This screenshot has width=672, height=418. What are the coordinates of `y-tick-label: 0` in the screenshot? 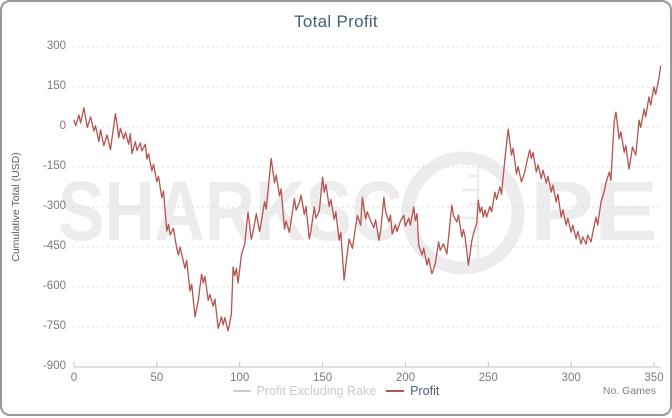 It's located at (62, 126).